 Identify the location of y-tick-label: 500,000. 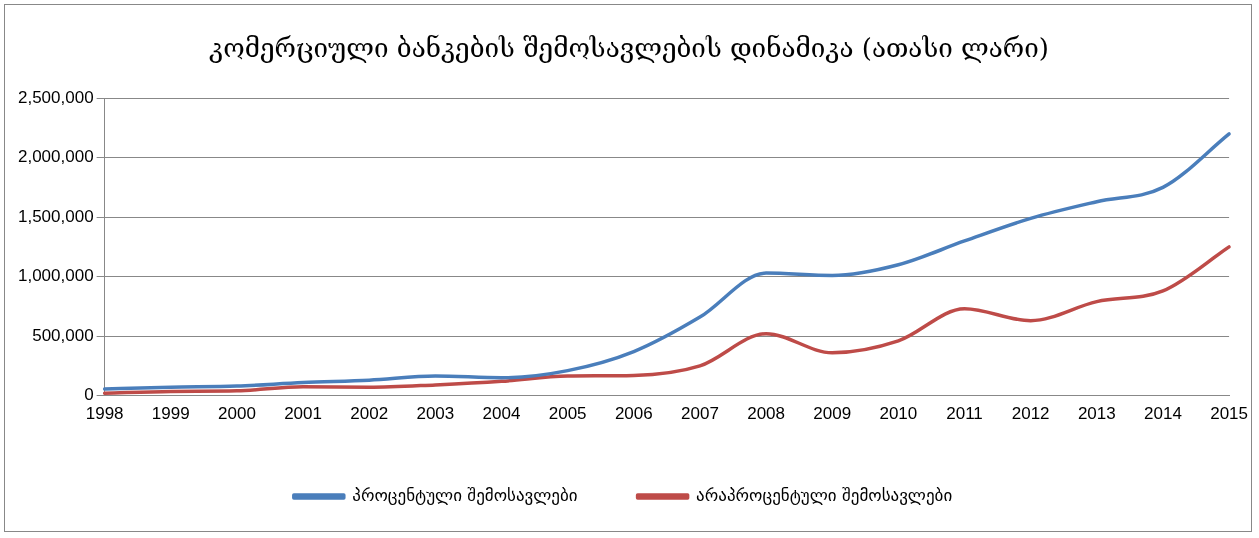
(63, 335).